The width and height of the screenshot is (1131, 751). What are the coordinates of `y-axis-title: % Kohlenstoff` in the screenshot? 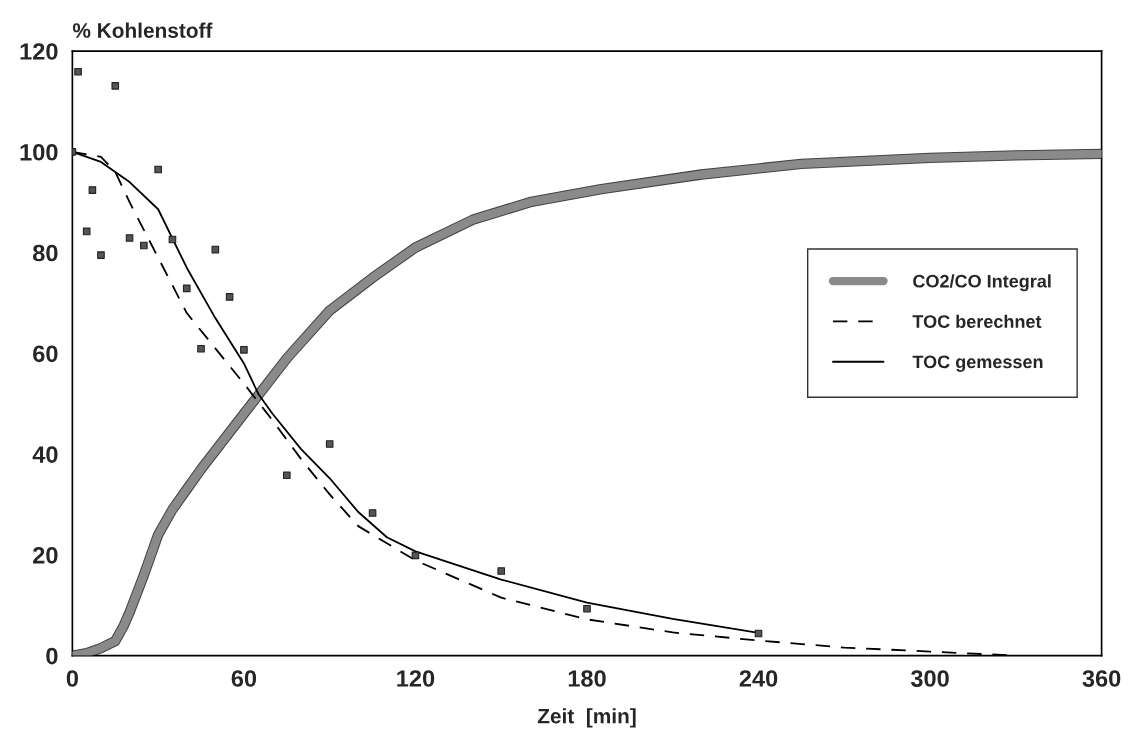 It's located at (142, 30).